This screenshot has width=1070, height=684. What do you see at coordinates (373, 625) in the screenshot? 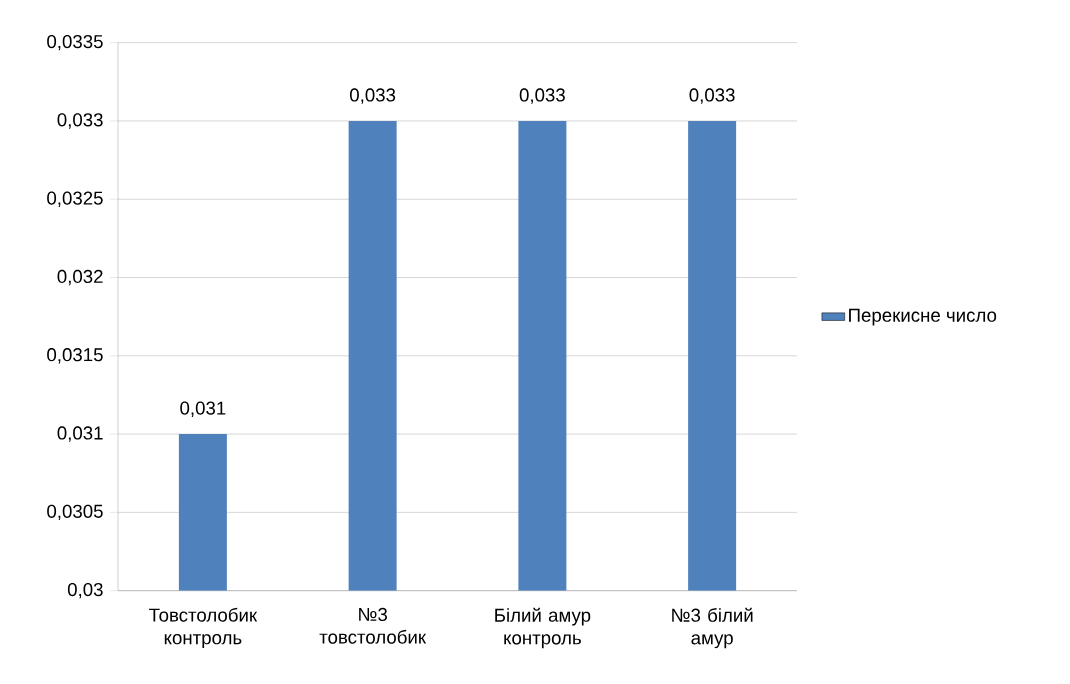
I see `x-tick-label: №3 товстолобик` at bounding box center [373, 625].